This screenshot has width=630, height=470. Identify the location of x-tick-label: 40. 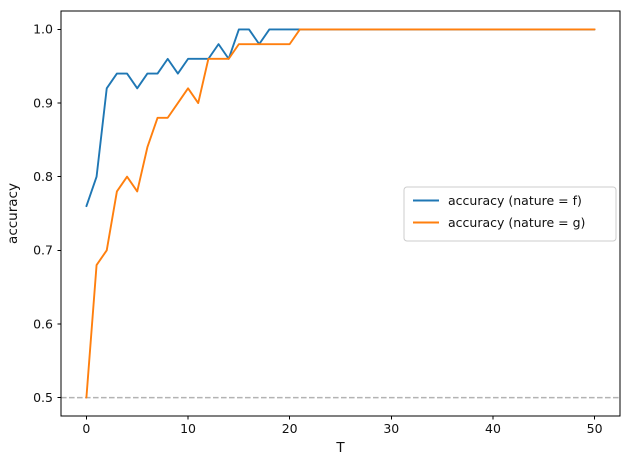
(493, 428).